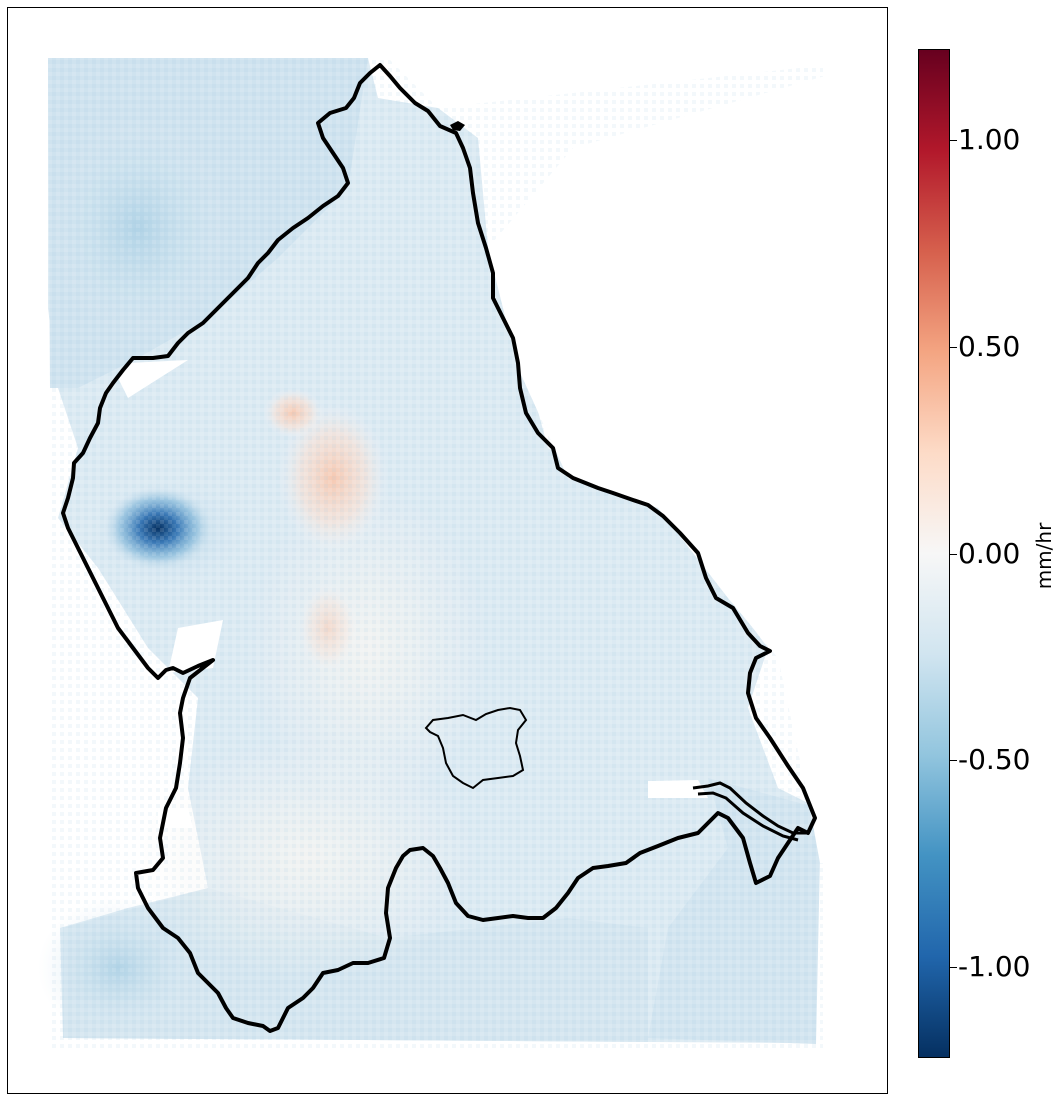 The width and height of the screenshot is (1059, 1101). I want to click on colorbar-tick-label: 0.00, so click(989, 553).